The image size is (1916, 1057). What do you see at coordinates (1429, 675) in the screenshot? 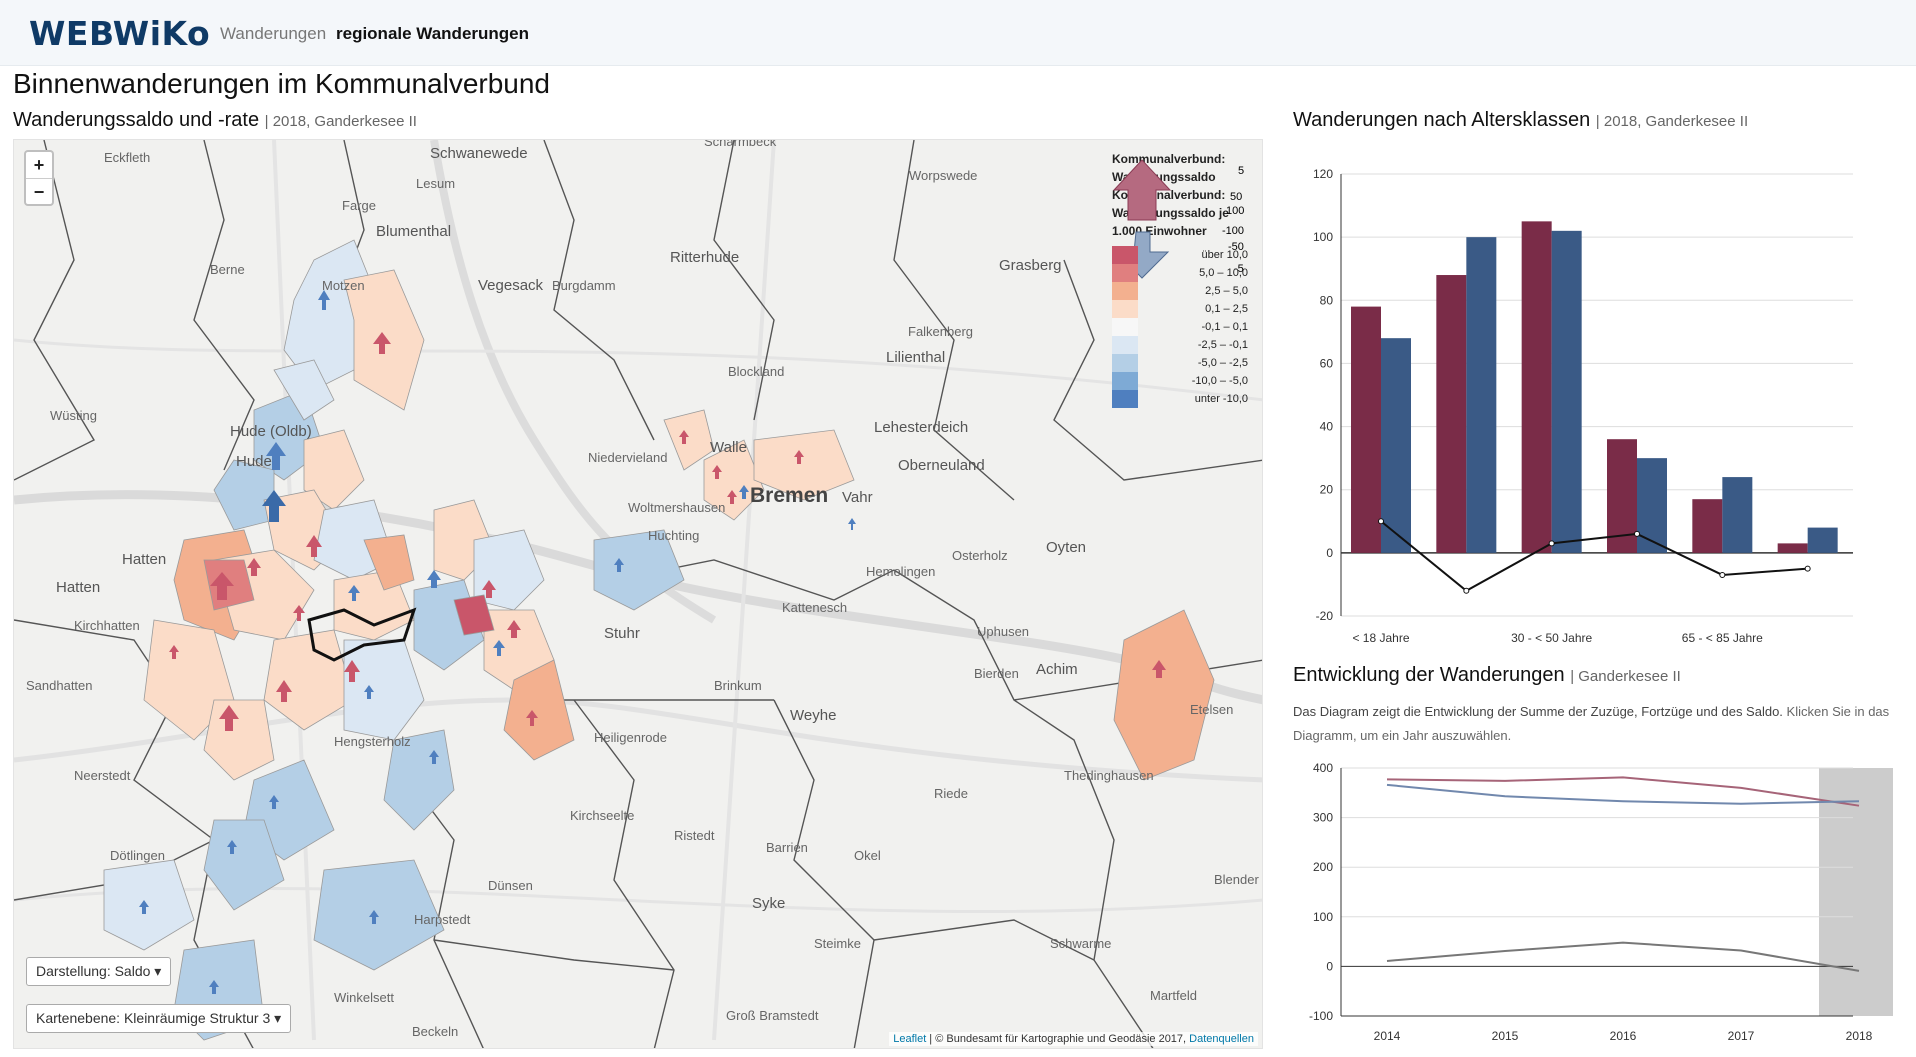
I see `trend-section-heading: Entwicklung der Wanderungen` at bounding box center [1429, 675].